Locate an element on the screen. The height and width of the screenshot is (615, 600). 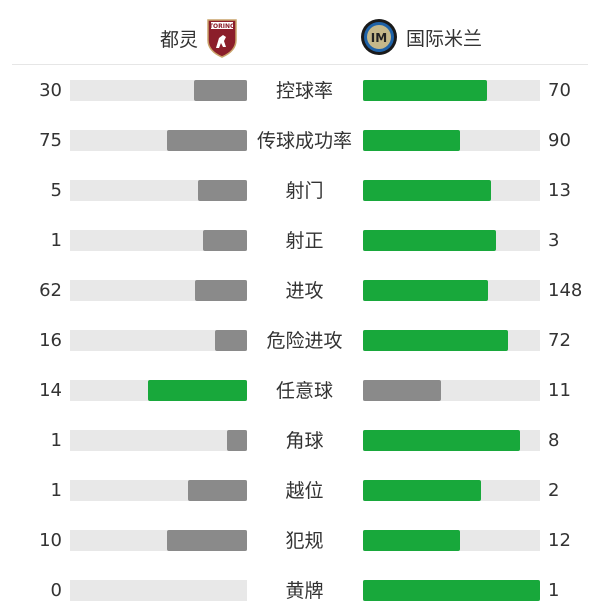
stat-row: 75 传球成功率 90 is located at coordinates (300, 141).